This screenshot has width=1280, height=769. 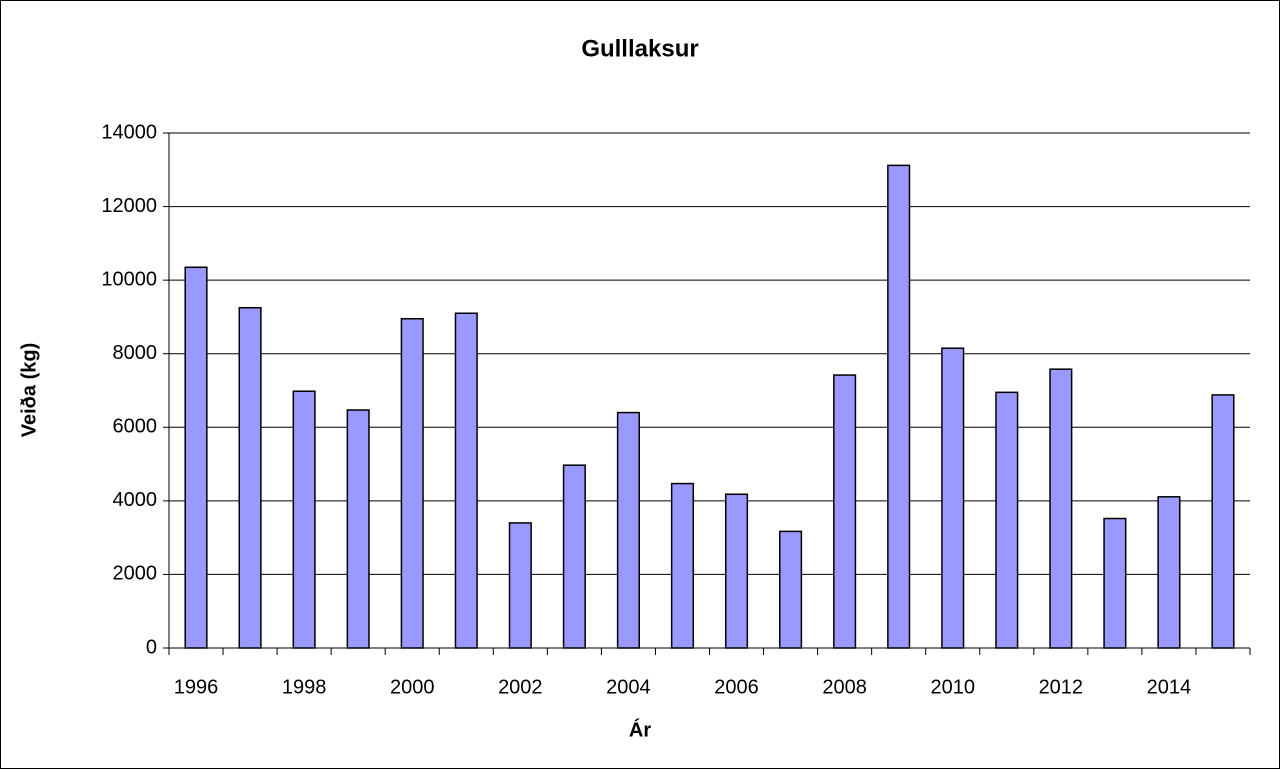 What do you see at coordinates (952, 687) in the screenshot?
I see `x-tick-label: 2010` at bounding box center [952, 687].